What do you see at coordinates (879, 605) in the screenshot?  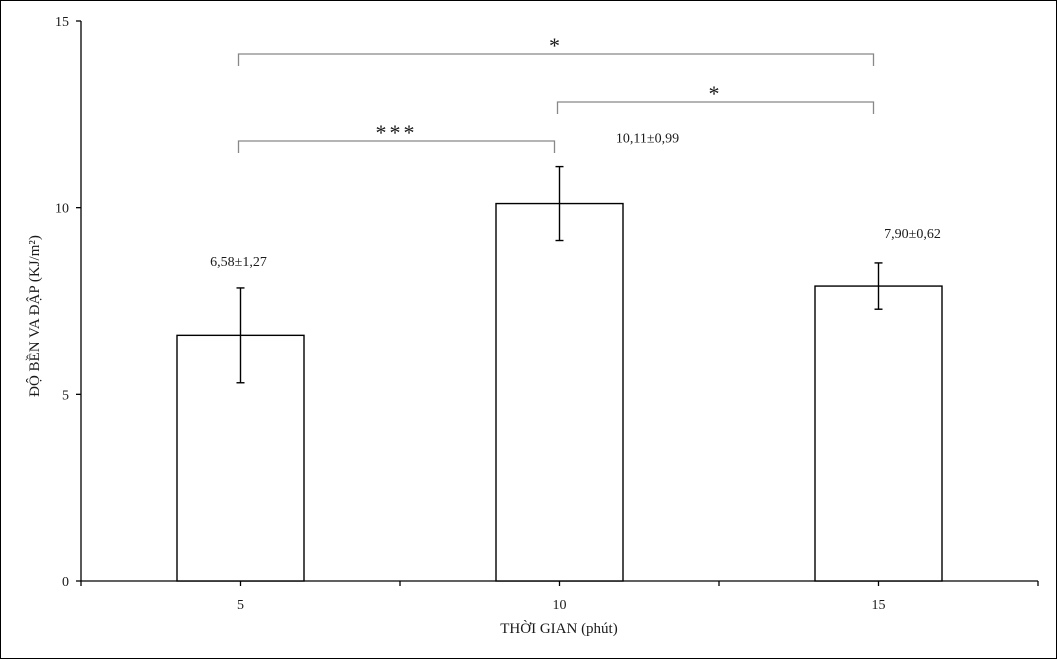 I see `x-tick-label: 15` at bounding box center [879, 605].